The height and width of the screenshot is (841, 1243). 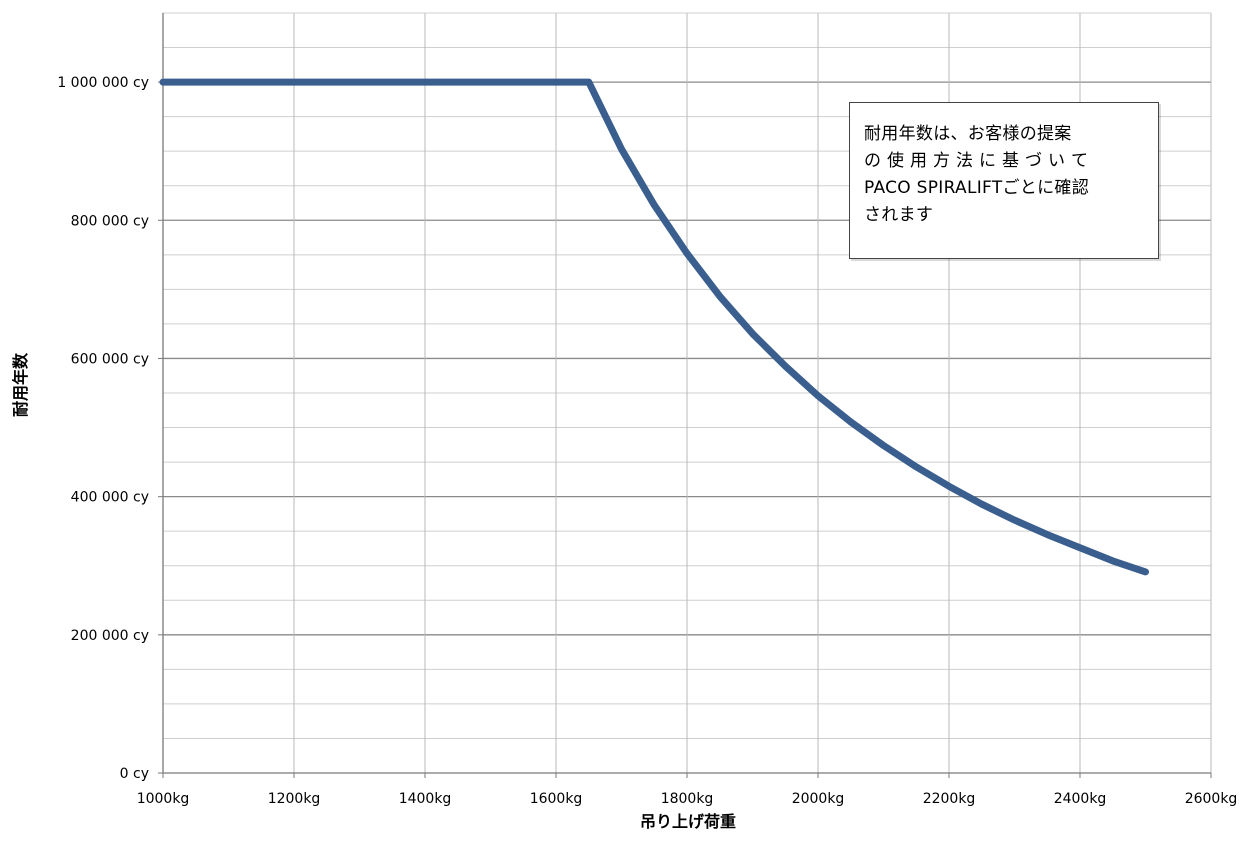 I want to click on y-tick-label: 600 000 cy, so click(x=110, y=359).